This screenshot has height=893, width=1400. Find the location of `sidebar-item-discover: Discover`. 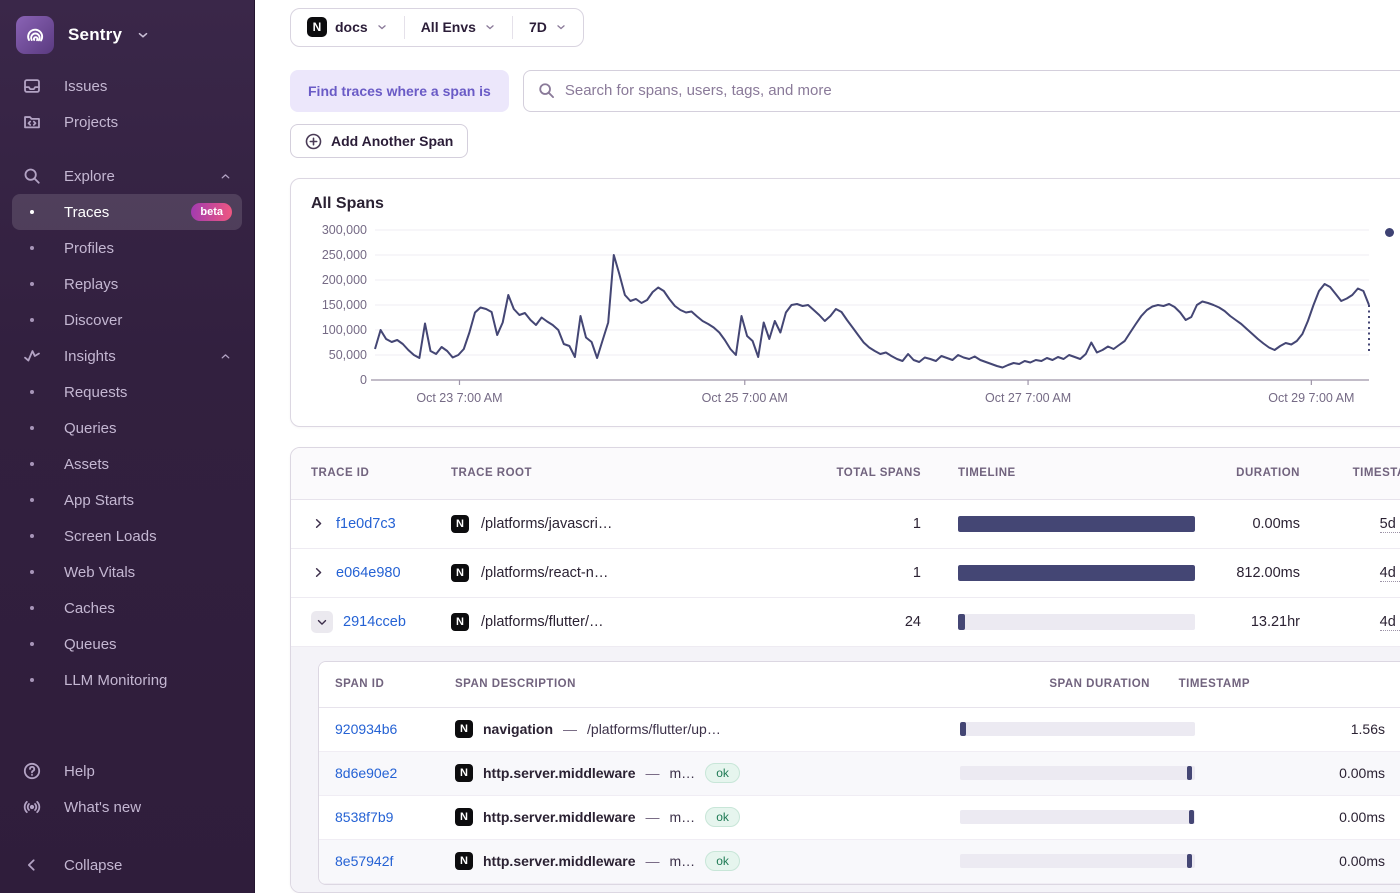

sidebar-item-discover: Discover is located at coordinates (127, 320).